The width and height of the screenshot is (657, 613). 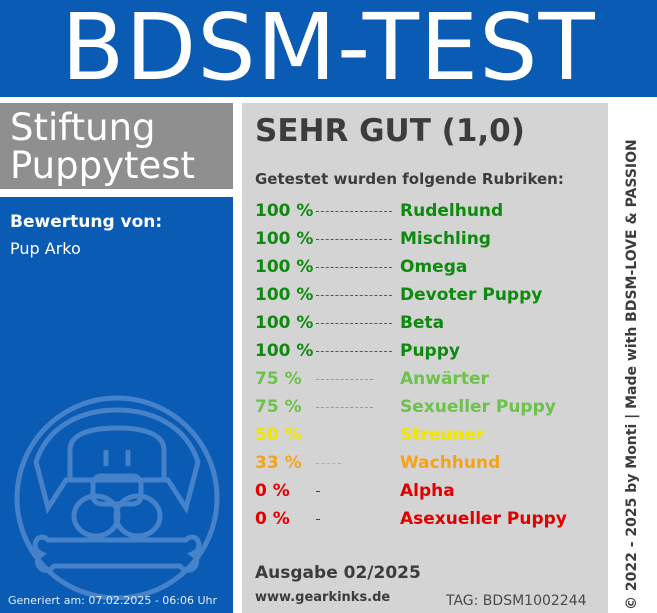 What do you see at coordinates (390, 131) in the screenshot?
I see `rating-headline: SEHR GUT (1,0)` at bounding box center [390, 131].